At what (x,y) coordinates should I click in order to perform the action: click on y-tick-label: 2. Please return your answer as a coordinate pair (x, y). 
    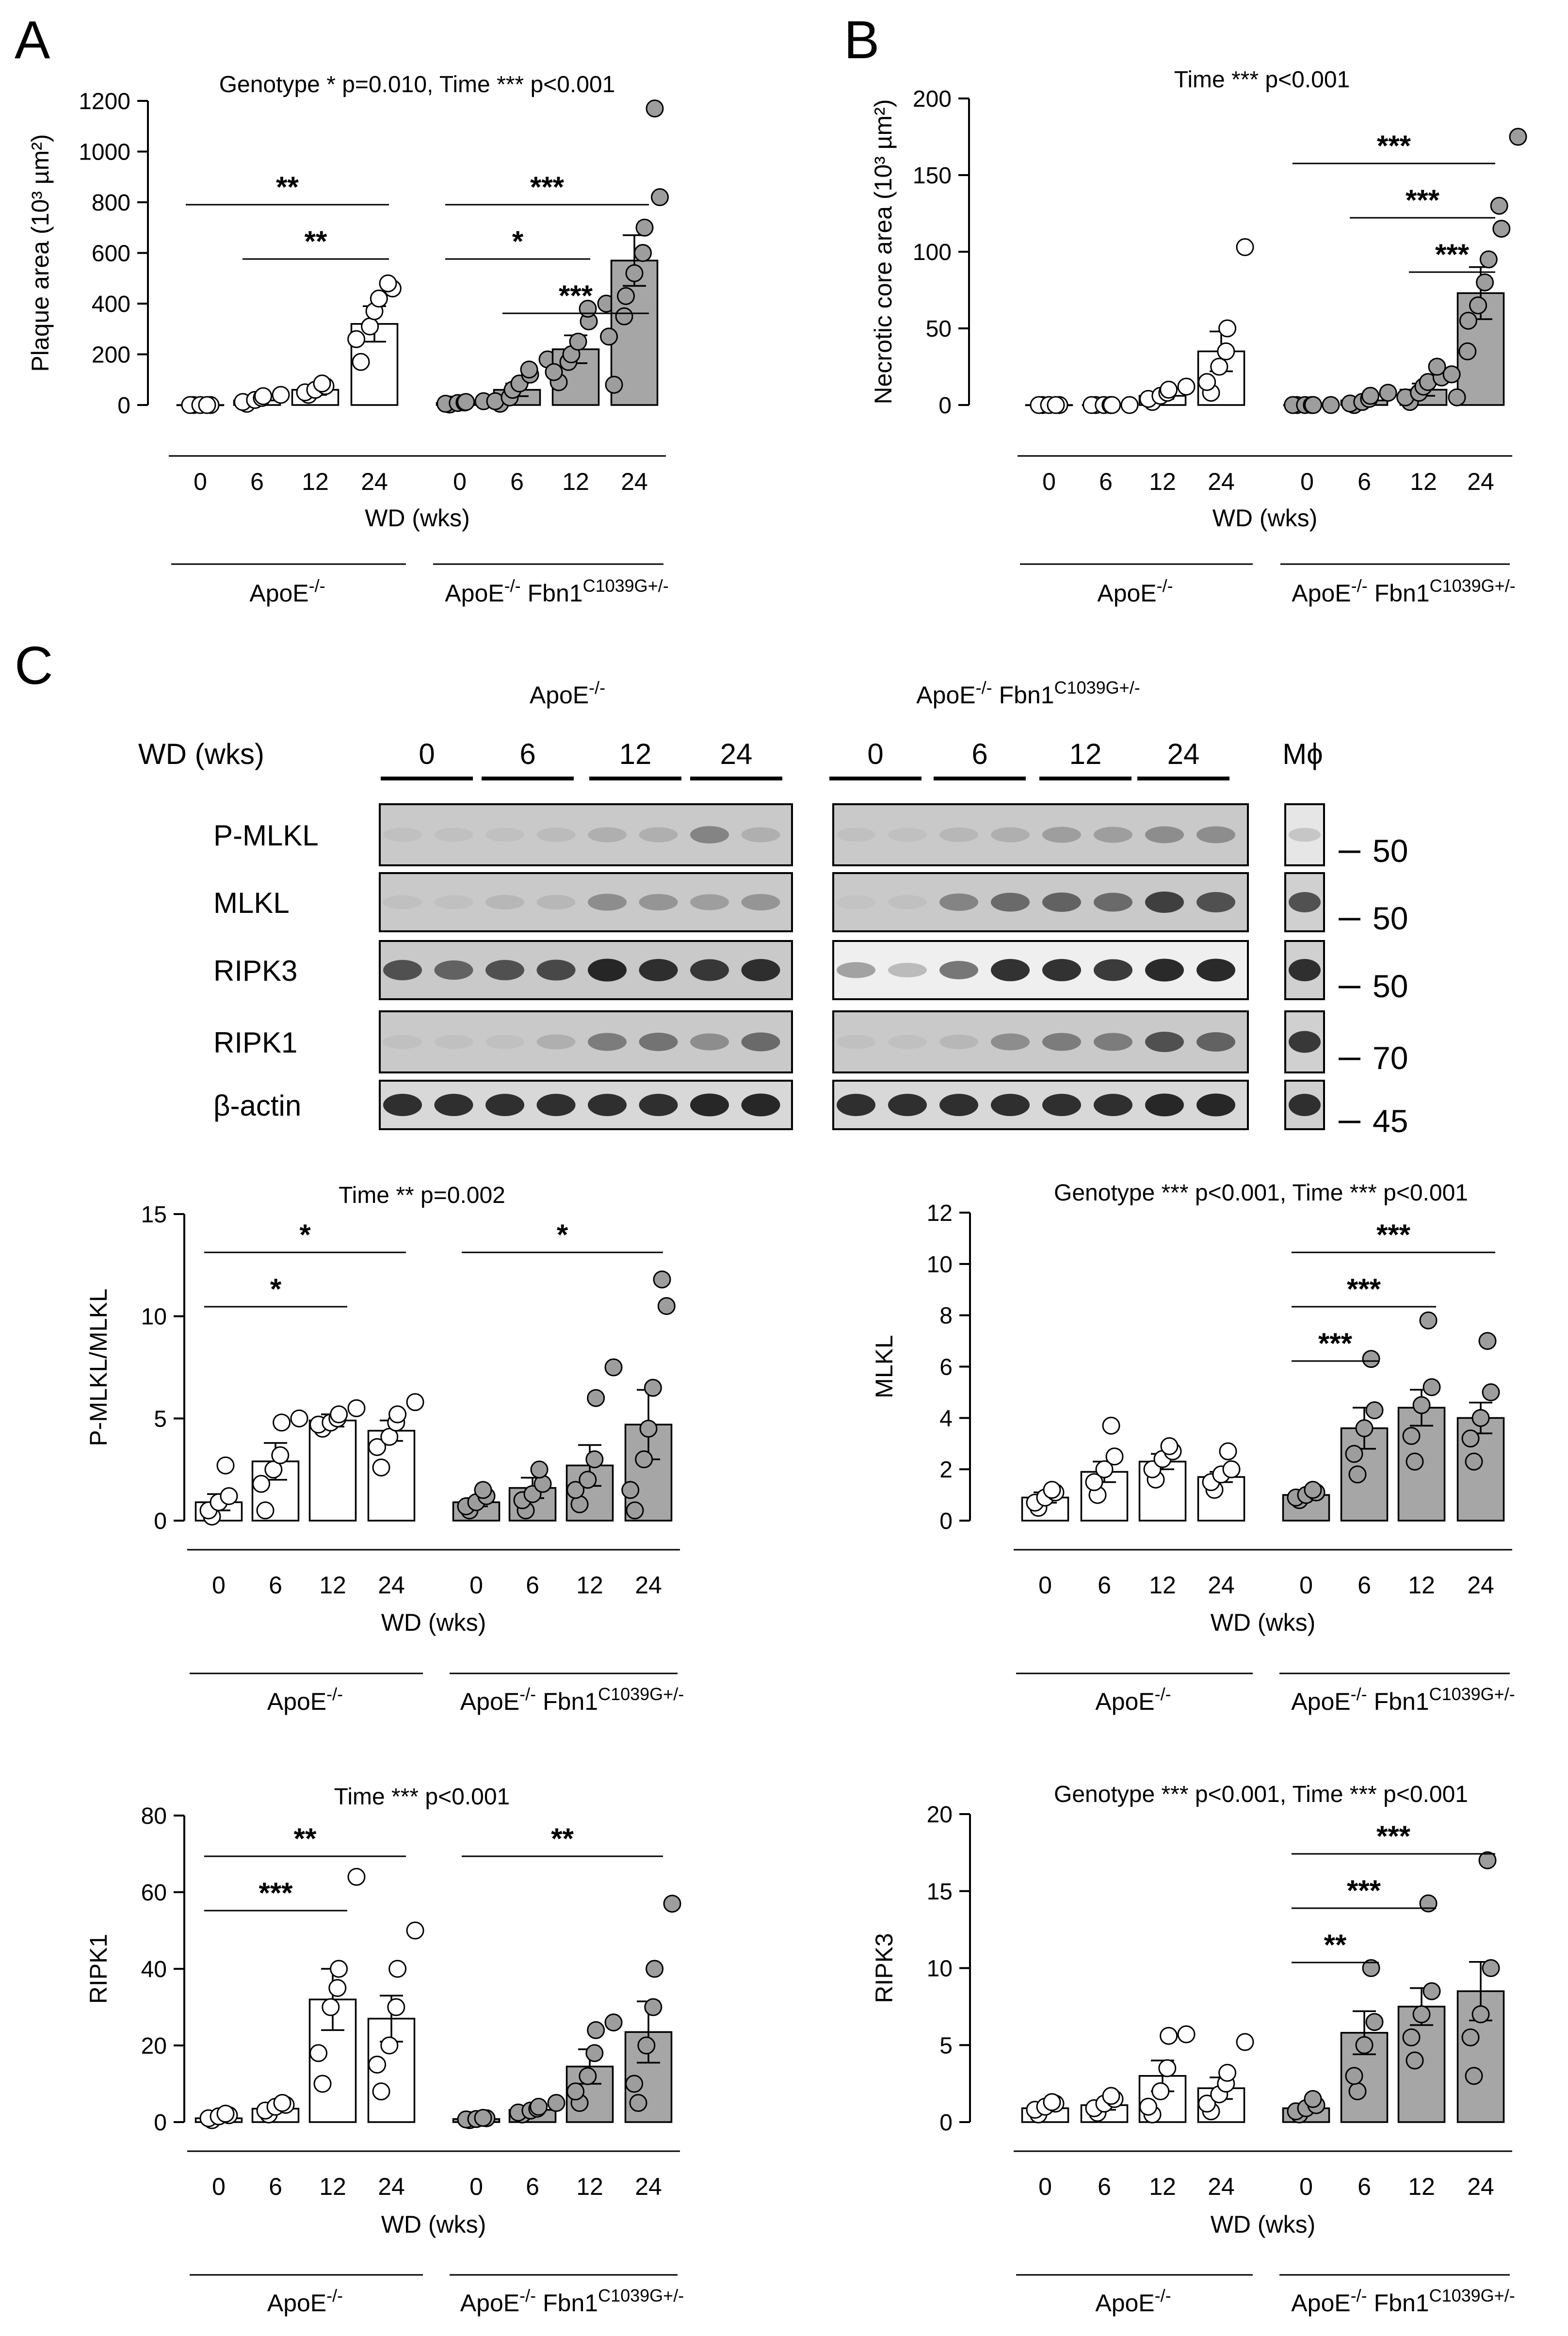
    Looking at the image, I should click on (946, 1470).